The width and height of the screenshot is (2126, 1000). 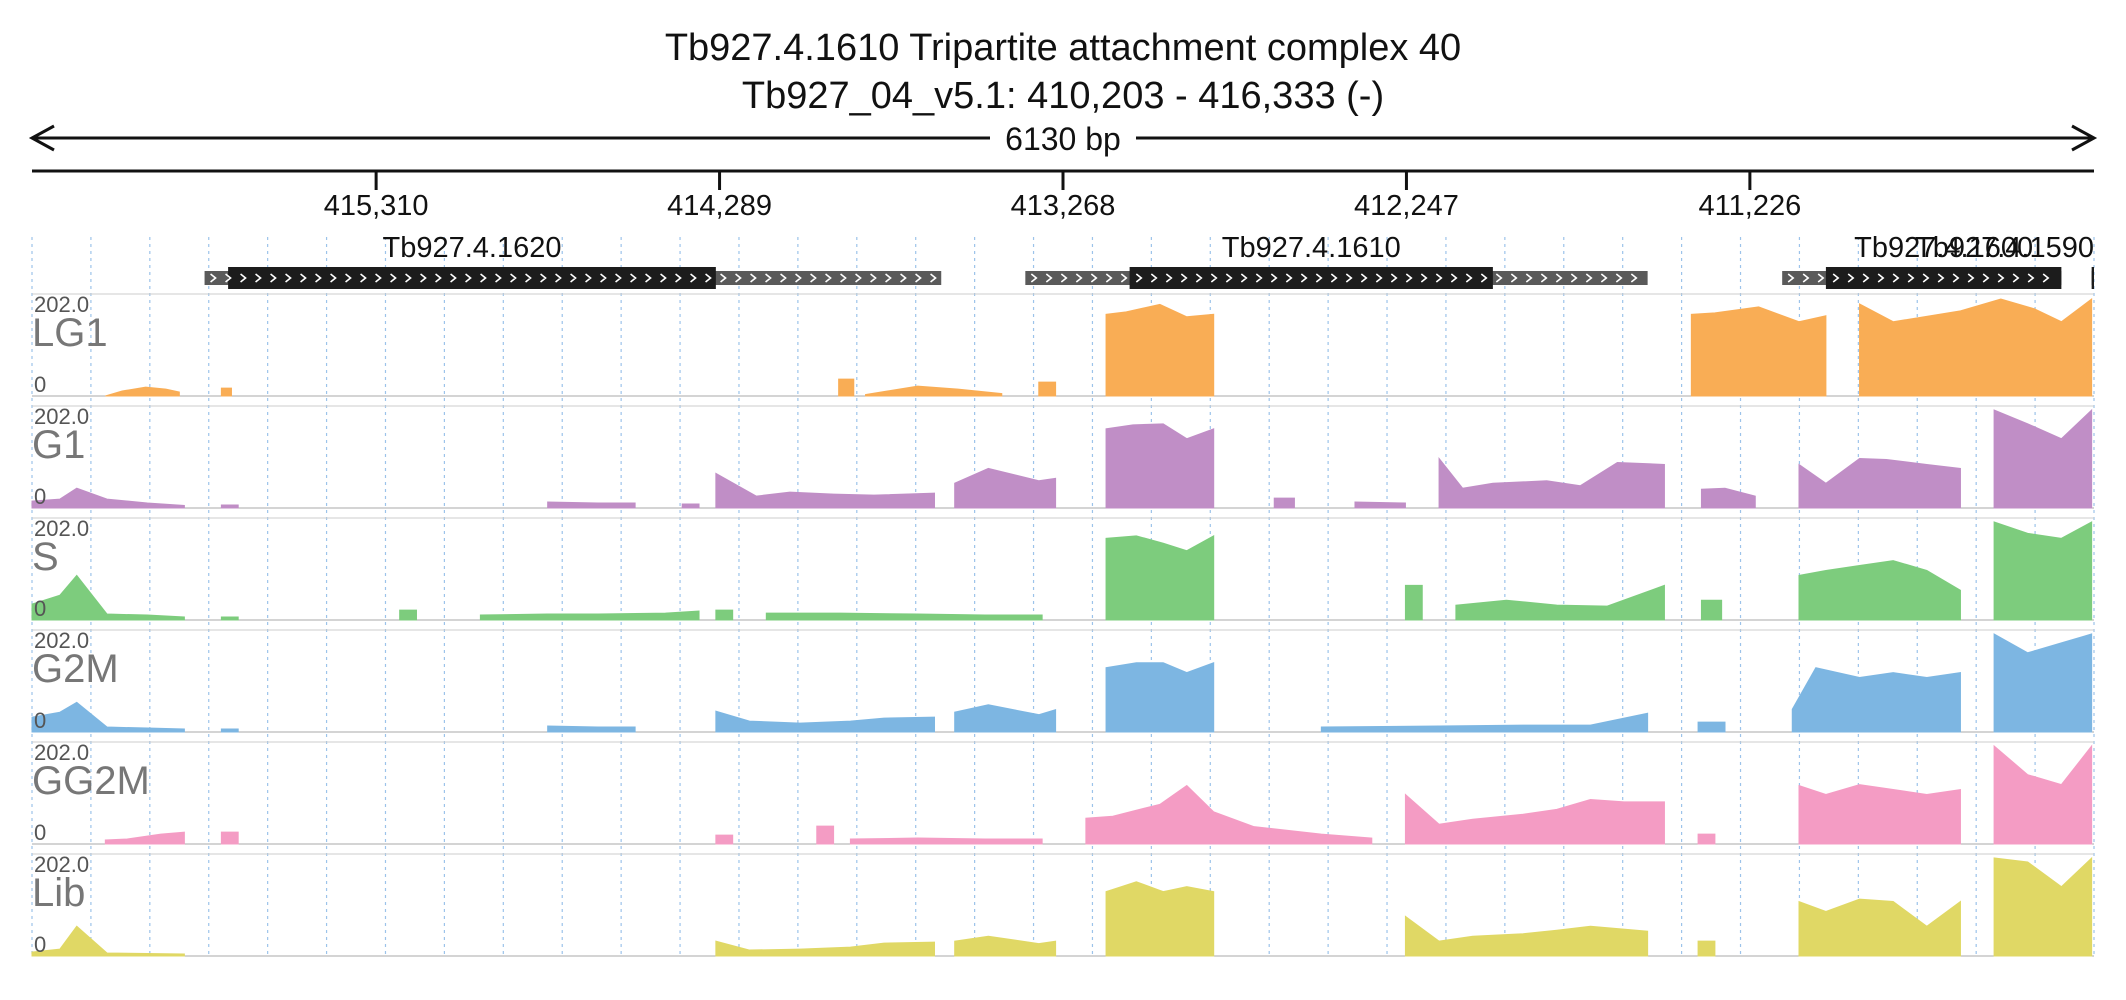 I want to click on coverage-track-lib: 202.0 0 Lib, so click(x=1062, y=904).